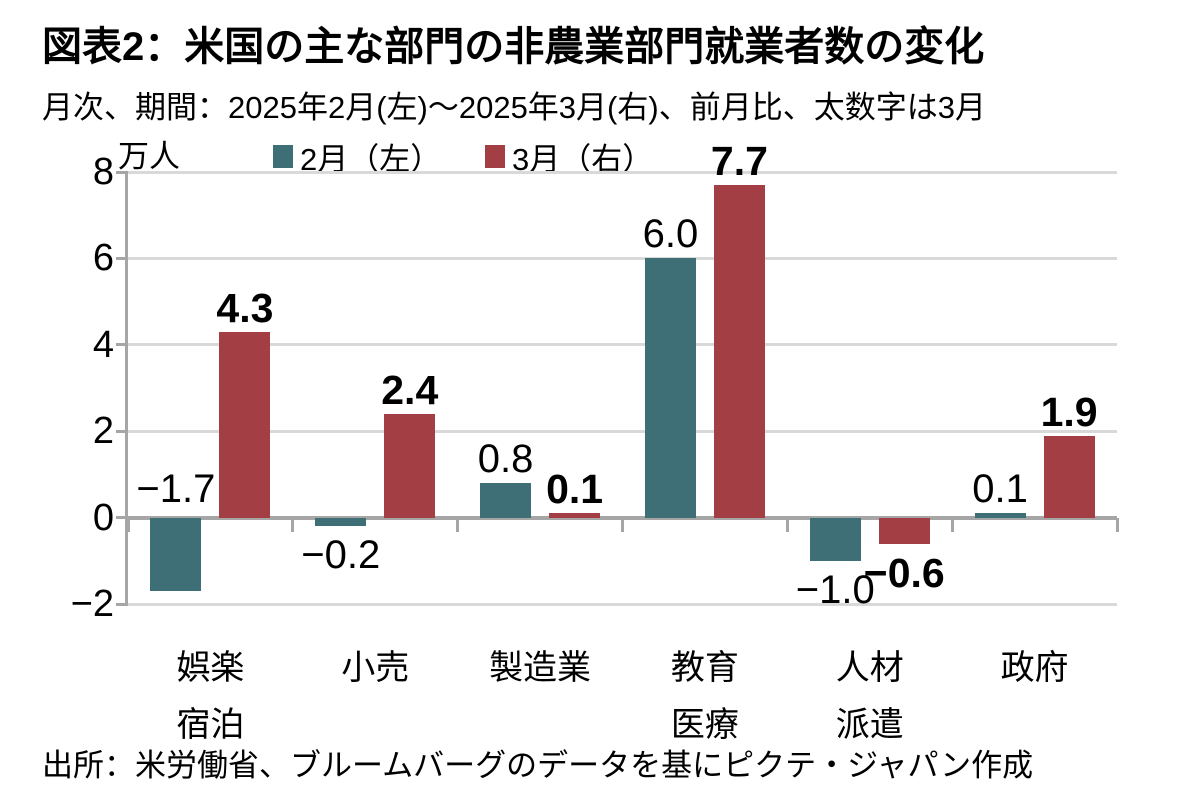 This screenshot has height=795, width=1182. I want to click on bar-goraku-shukuhaku-mar, so click(245, 424).